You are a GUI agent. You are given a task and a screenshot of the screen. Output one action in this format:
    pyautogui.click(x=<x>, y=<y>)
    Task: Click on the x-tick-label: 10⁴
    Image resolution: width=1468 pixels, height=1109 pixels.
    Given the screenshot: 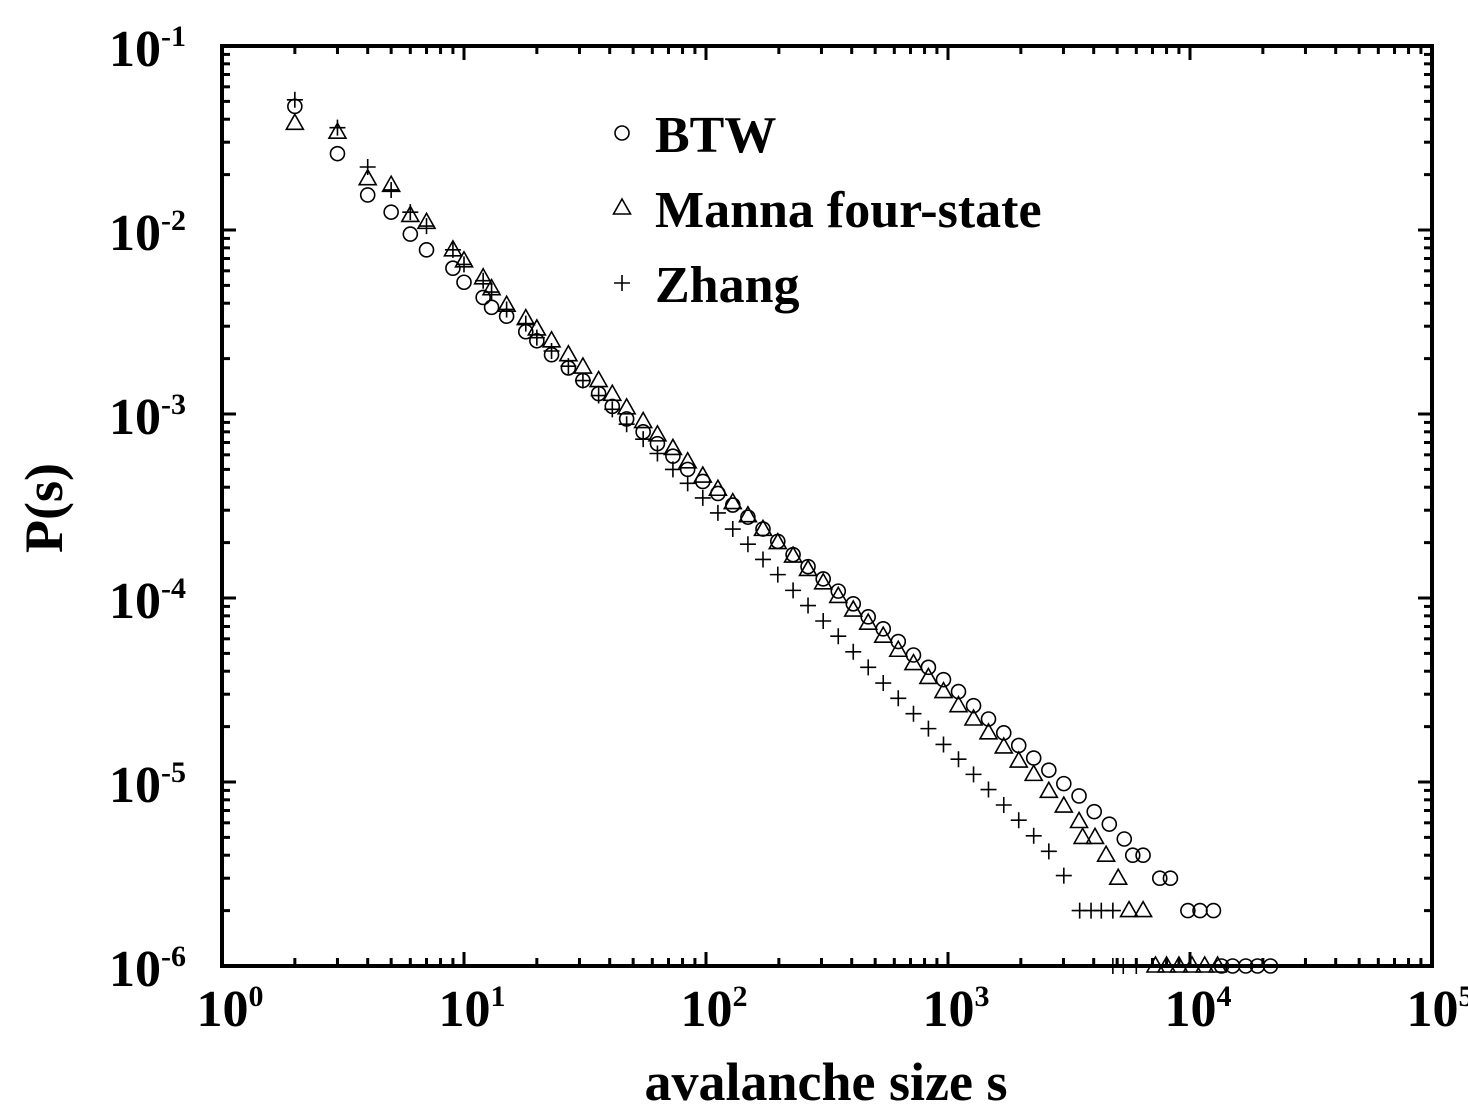 What is the action you would take?
    pyautogui.click(x=1198, y=1009)
    